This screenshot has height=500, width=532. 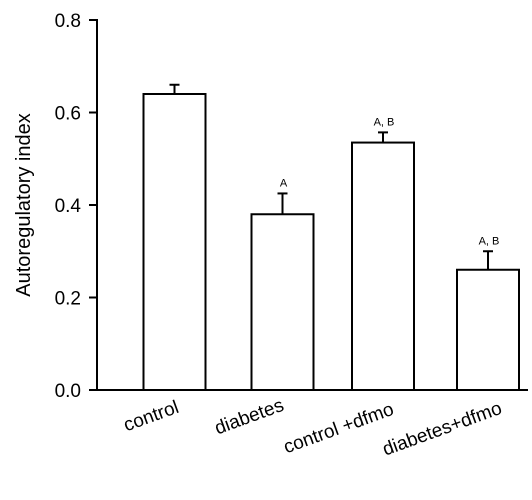 What do you see at coordinates (249, 417) in the screenshot?
I see `x-tick-label-1: diabetes` at bounding box center [249, 417].